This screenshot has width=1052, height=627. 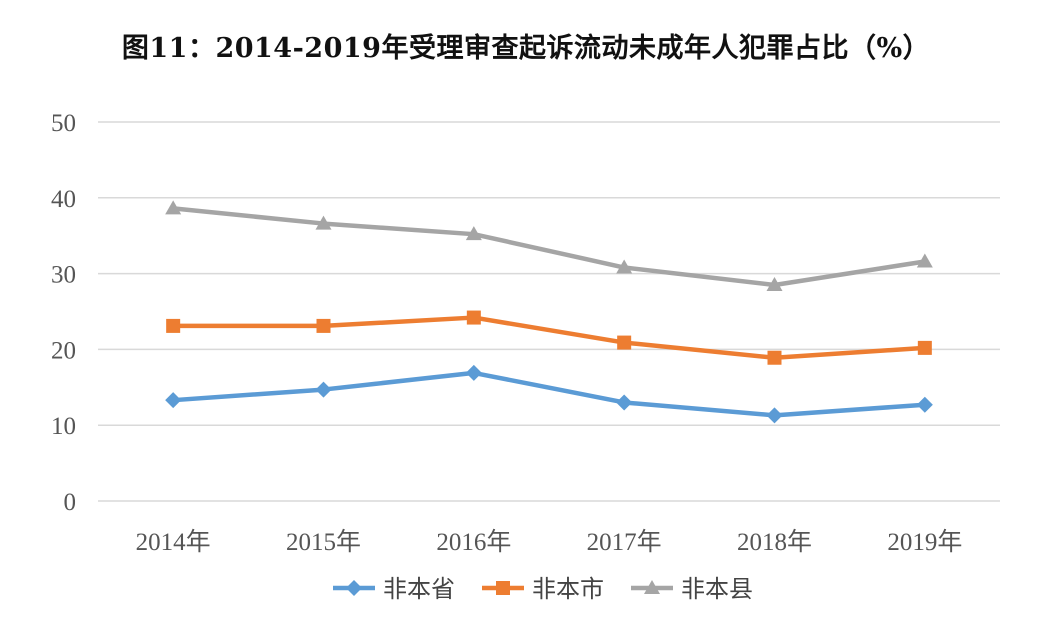 I want to click on legend-item: 非本县, so click(x=692, y=589).